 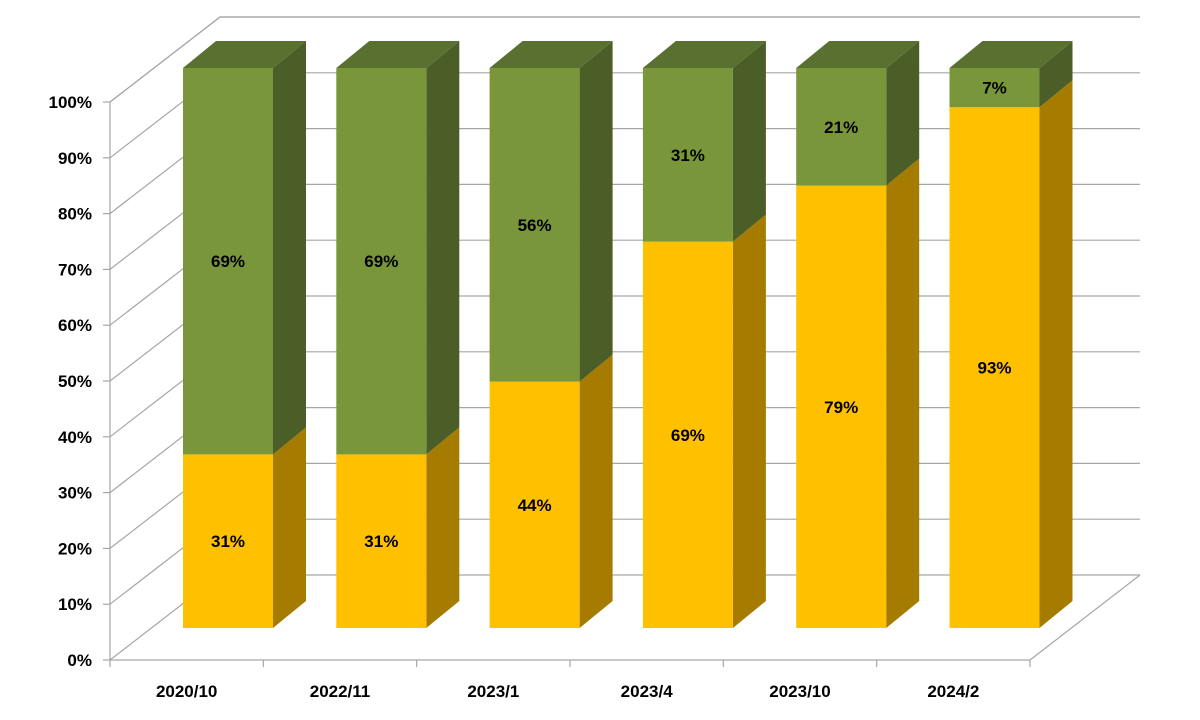 What do you see at coordinates (493, 691) in the screenshot?
I see `x-category-label: 2023/1` at bounding box center [493, 691].